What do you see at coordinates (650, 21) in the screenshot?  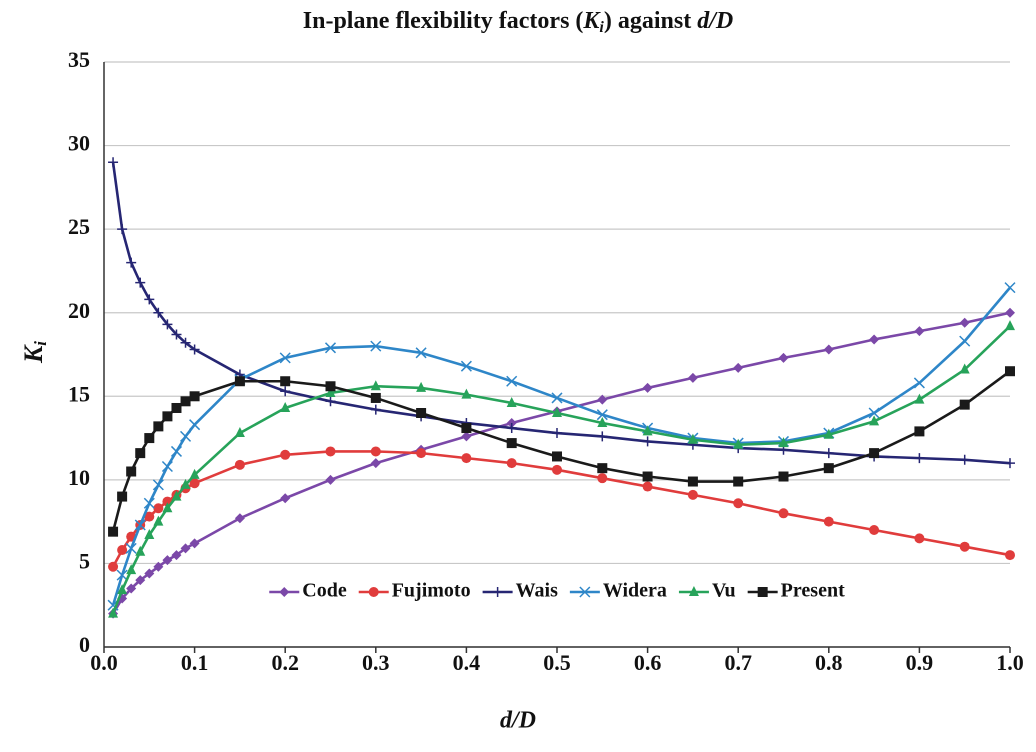 I see `title-run: ) against` at bounding box center [650, 21].